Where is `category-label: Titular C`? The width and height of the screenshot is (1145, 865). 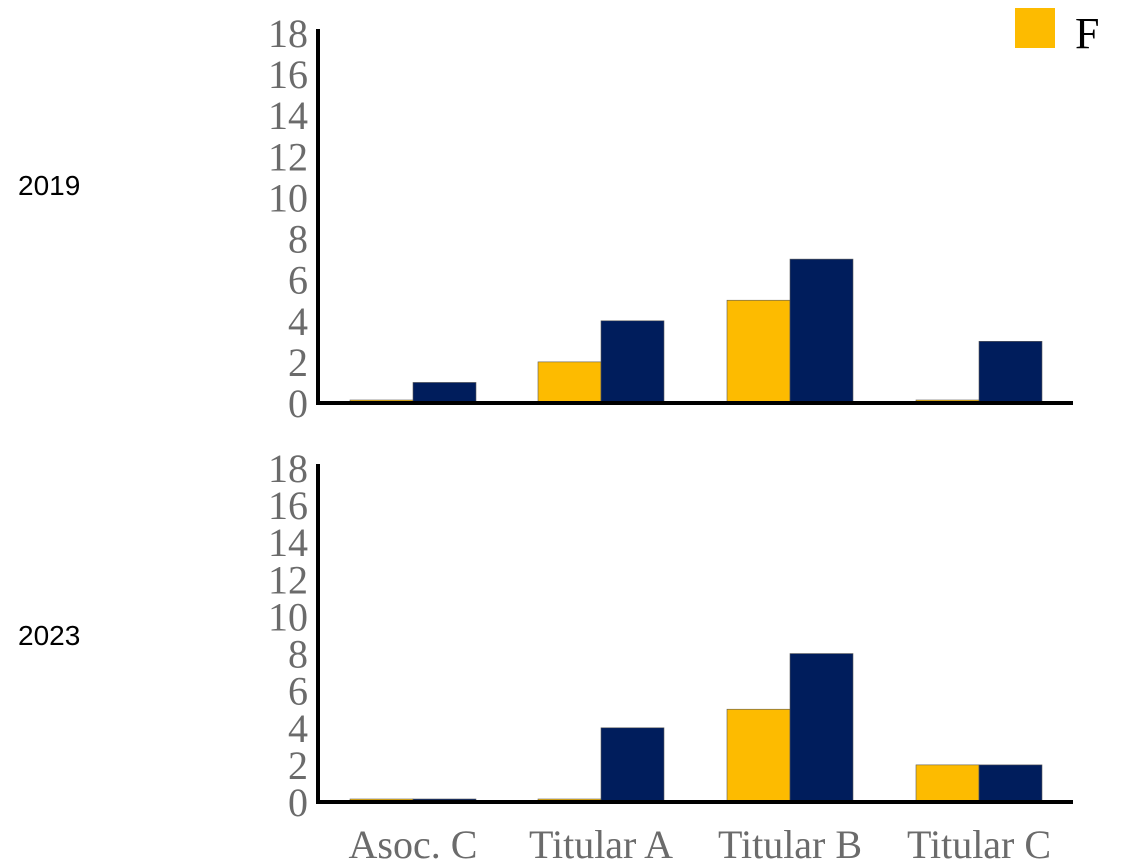 category-label: Titular C is located at coordinates (979, 843).